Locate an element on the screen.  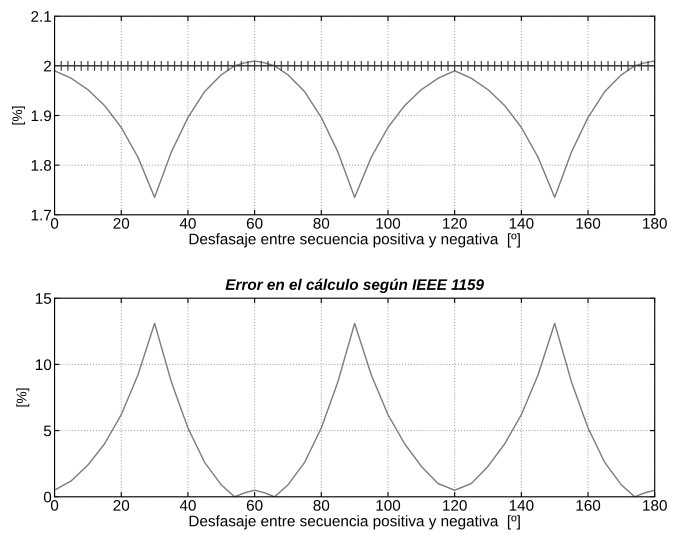
y-tick-label: 1.7 is located at coordinates (42, 215).